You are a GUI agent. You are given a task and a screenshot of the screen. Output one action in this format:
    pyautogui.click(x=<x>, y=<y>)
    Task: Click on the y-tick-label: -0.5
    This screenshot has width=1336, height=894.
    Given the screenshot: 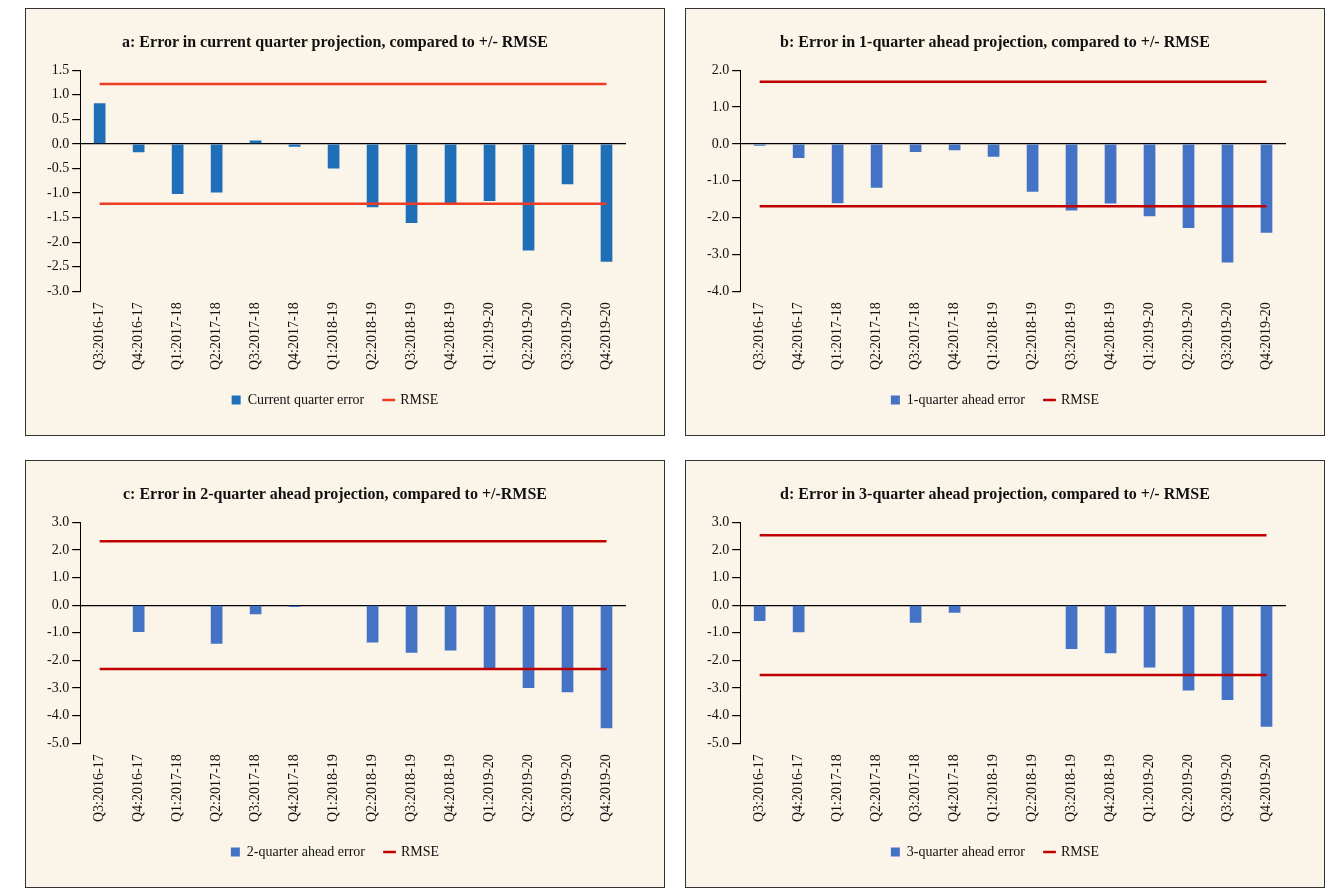 What is the action you would take?
    pyautogui.click(x=58, y=168)
    